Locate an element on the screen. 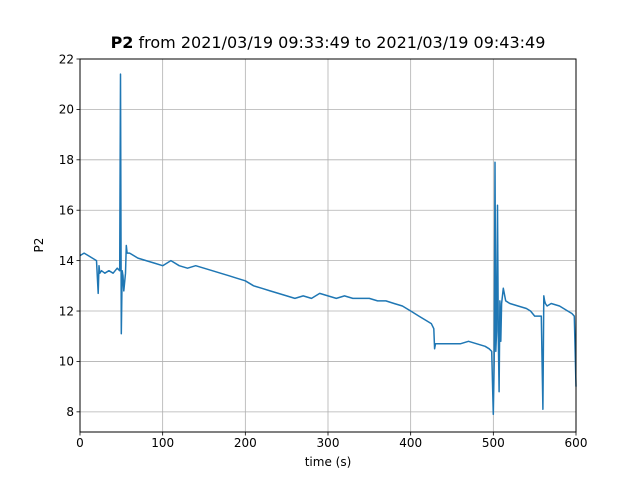  y-tick-label: 20 is located at coordinates (66, 110).